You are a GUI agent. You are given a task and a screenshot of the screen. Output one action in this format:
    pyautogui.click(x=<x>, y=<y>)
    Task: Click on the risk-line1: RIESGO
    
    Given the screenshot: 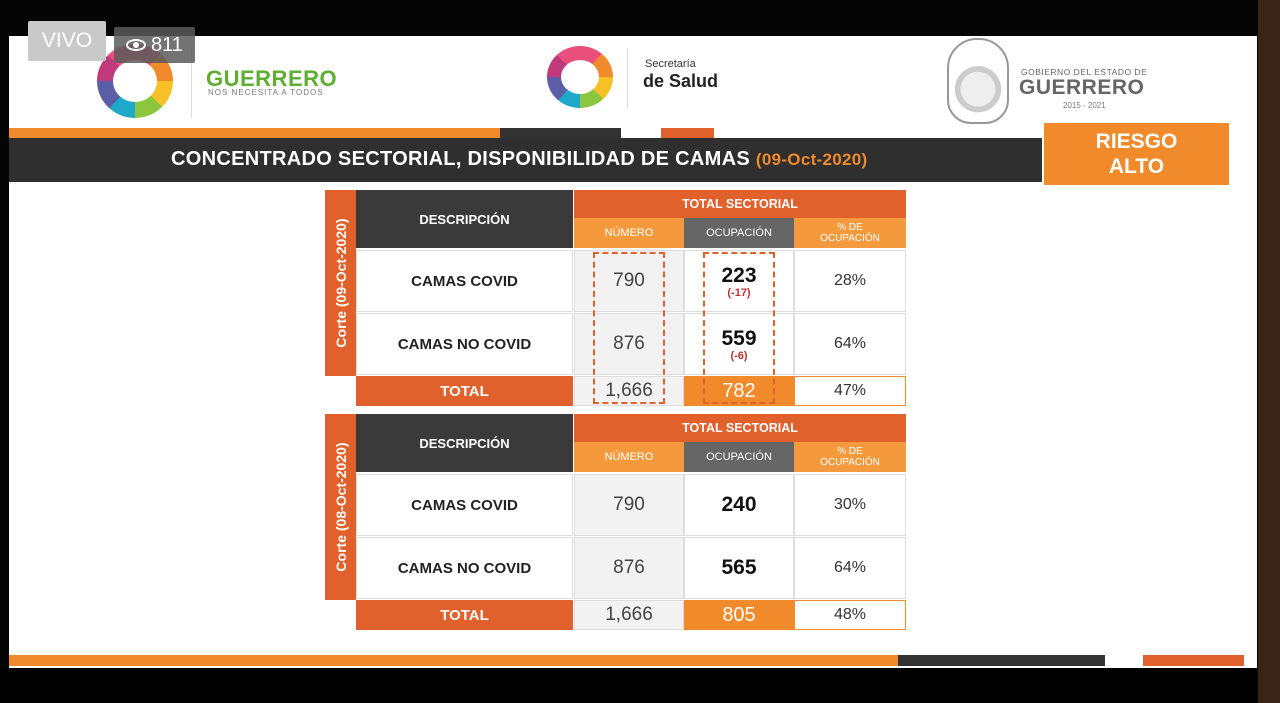 What is the action you would take?
    pyautogui.click(x=1136, y=141)
    